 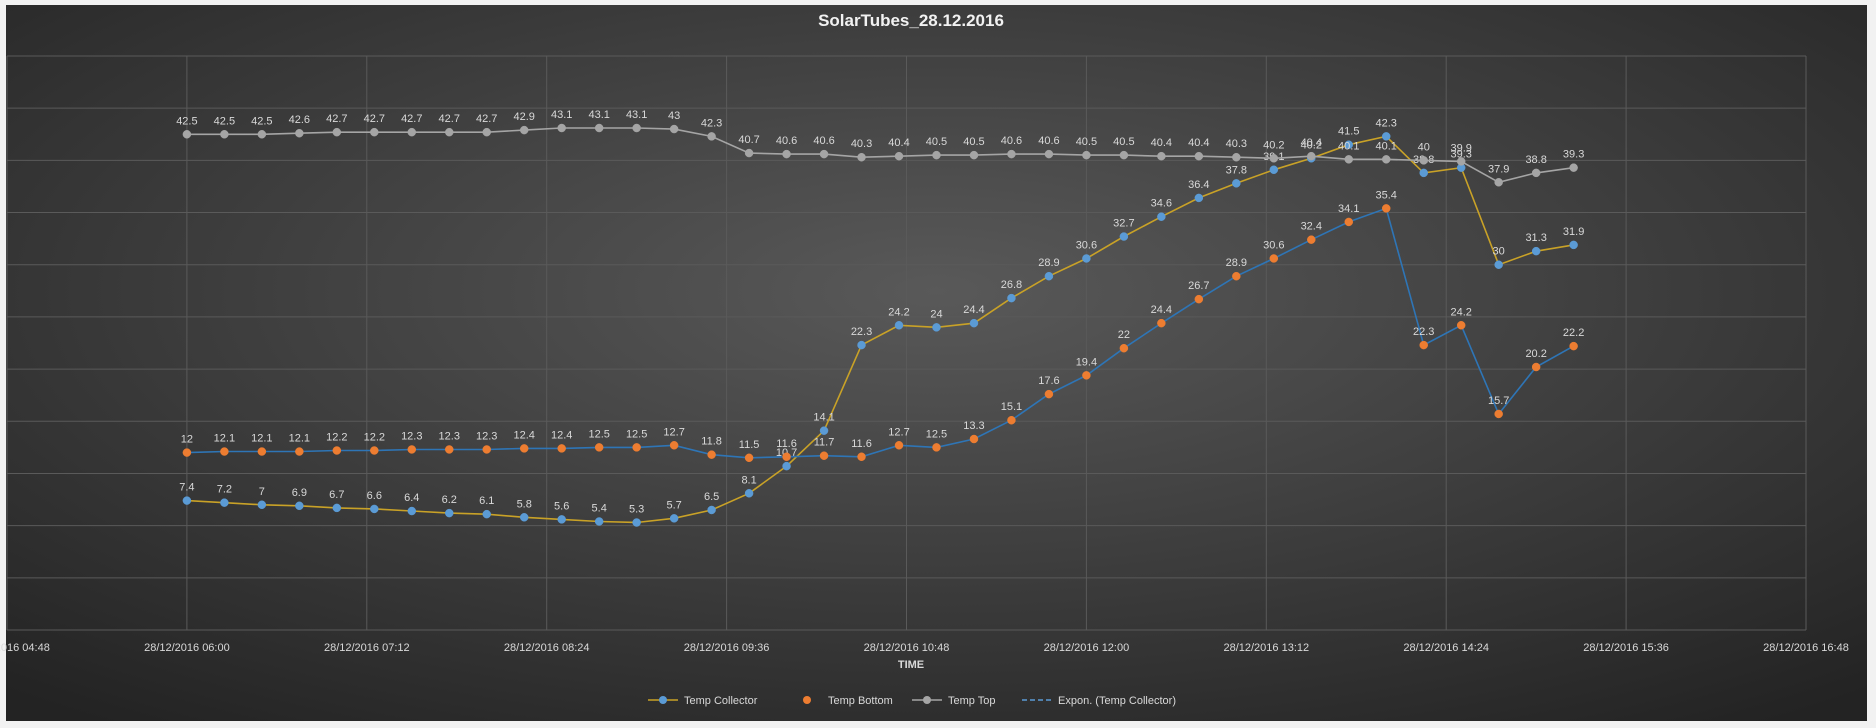 What do you see at coordinates (748, 480) in the screenshot?
I see `data-label: 8.1` at bounding box center [748, 480].